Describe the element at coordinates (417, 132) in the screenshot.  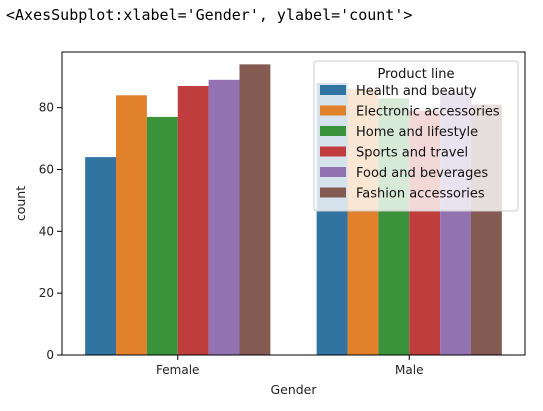
I see `legend-label: Home and lifestyle` at that location.